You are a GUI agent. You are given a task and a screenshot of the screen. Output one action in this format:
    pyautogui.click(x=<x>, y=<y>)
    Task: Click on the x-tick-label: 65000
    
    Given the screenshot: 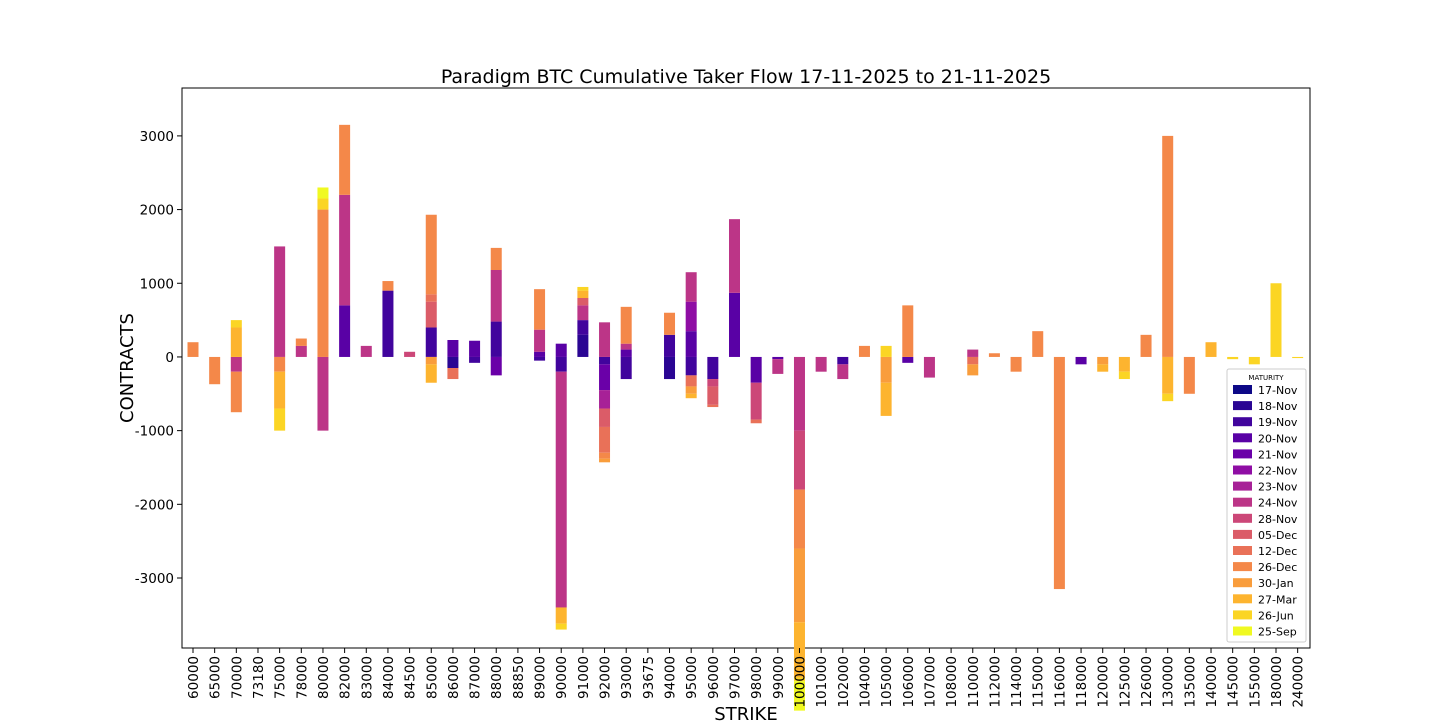 What is the action you would take?
    pyautogui.click(x=216, y=677)
    